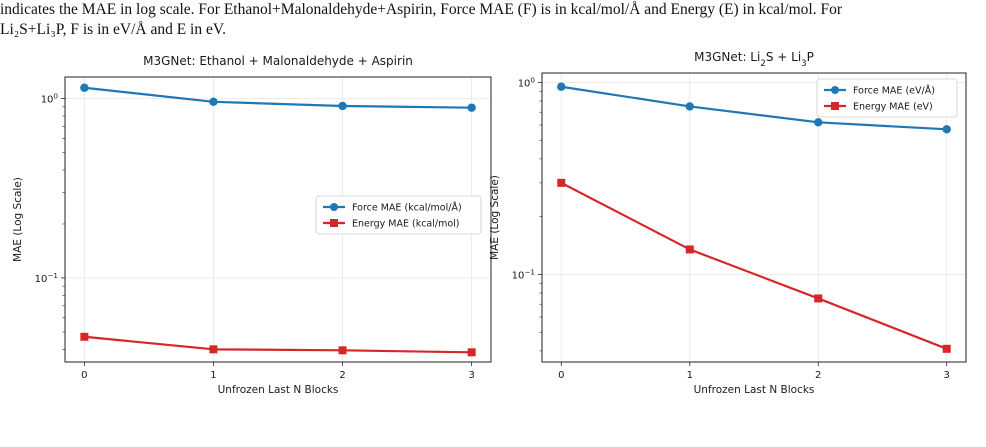 The image size is (986, 447). Describe the element at coordinates (406, 224) in the screenshot. I see `legend-label: Energy MAE (kcal/mol)` at that location.